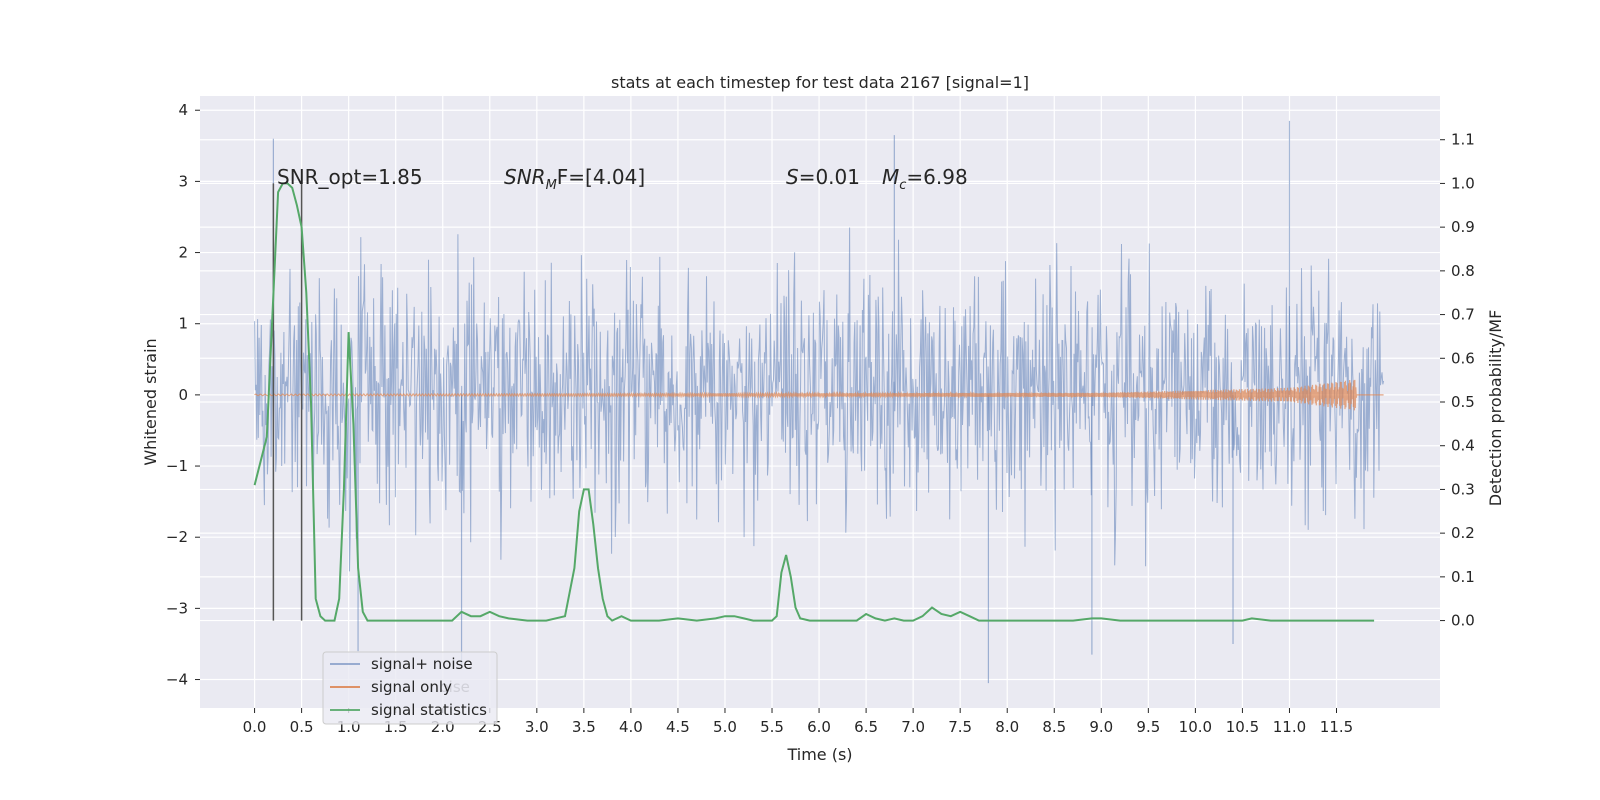 This screenshot has width=1600, height=800. What do you see at coordinates (429, 710) in the screenshot?
I see `legend-label-signal-statistics: signal statistics` at bounding box center [429, 710].